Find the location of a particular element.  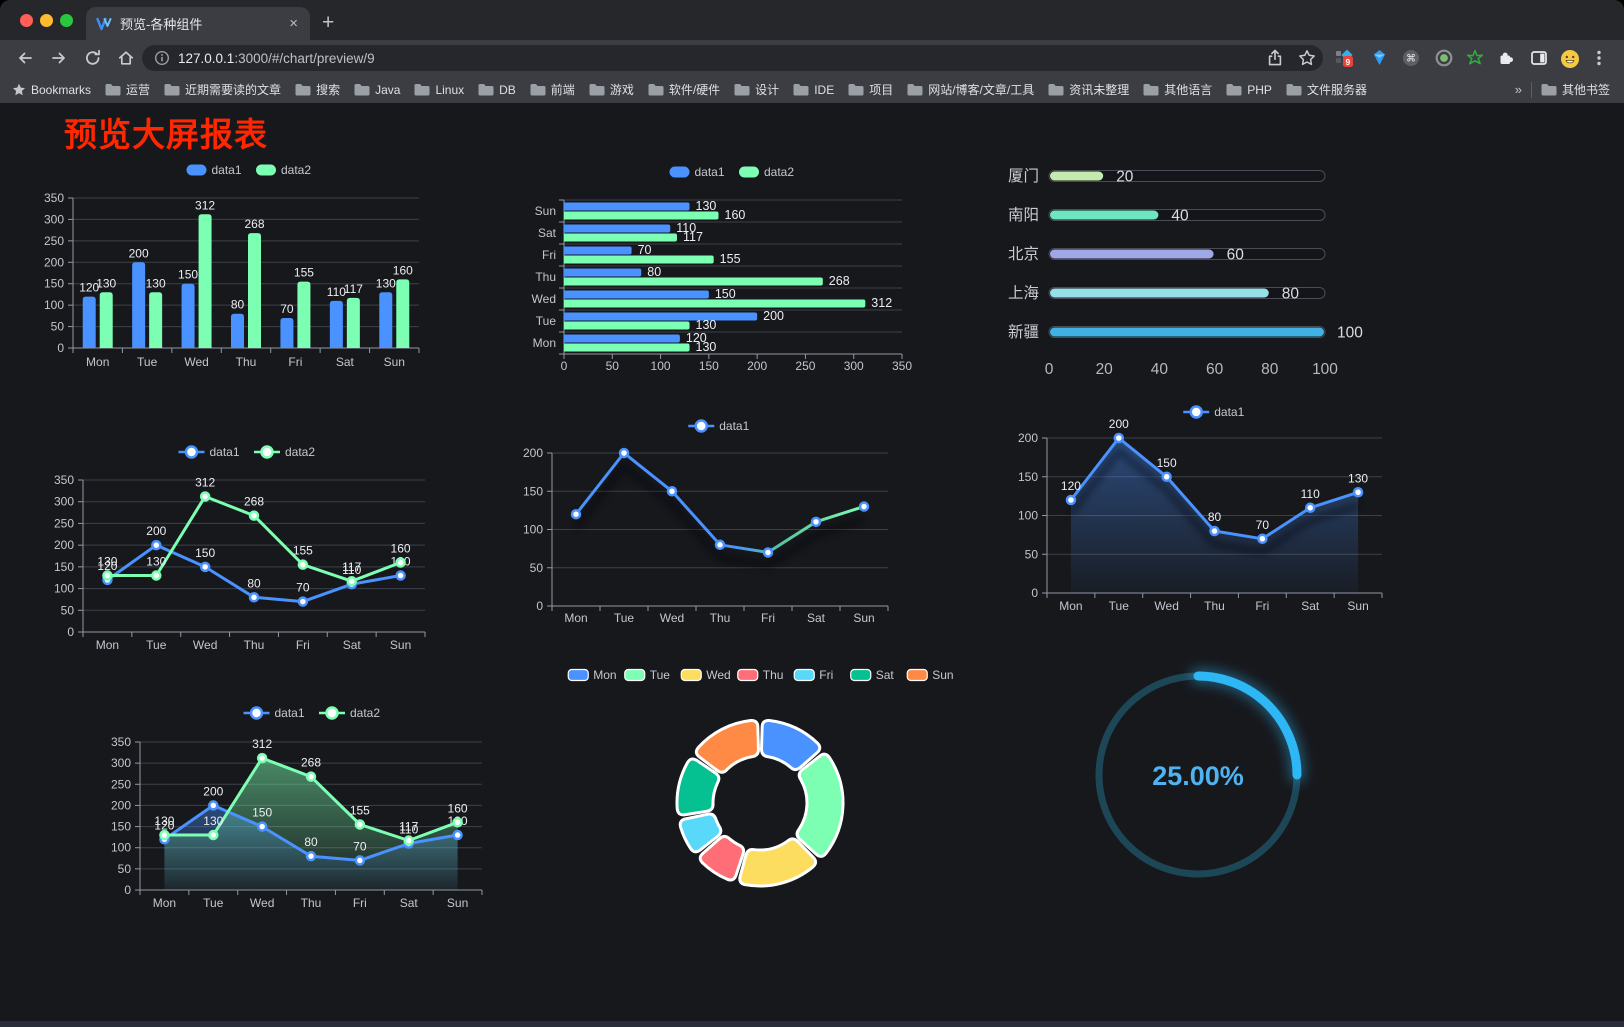

svg-text: 50 is located at coordinates (1032, 554).